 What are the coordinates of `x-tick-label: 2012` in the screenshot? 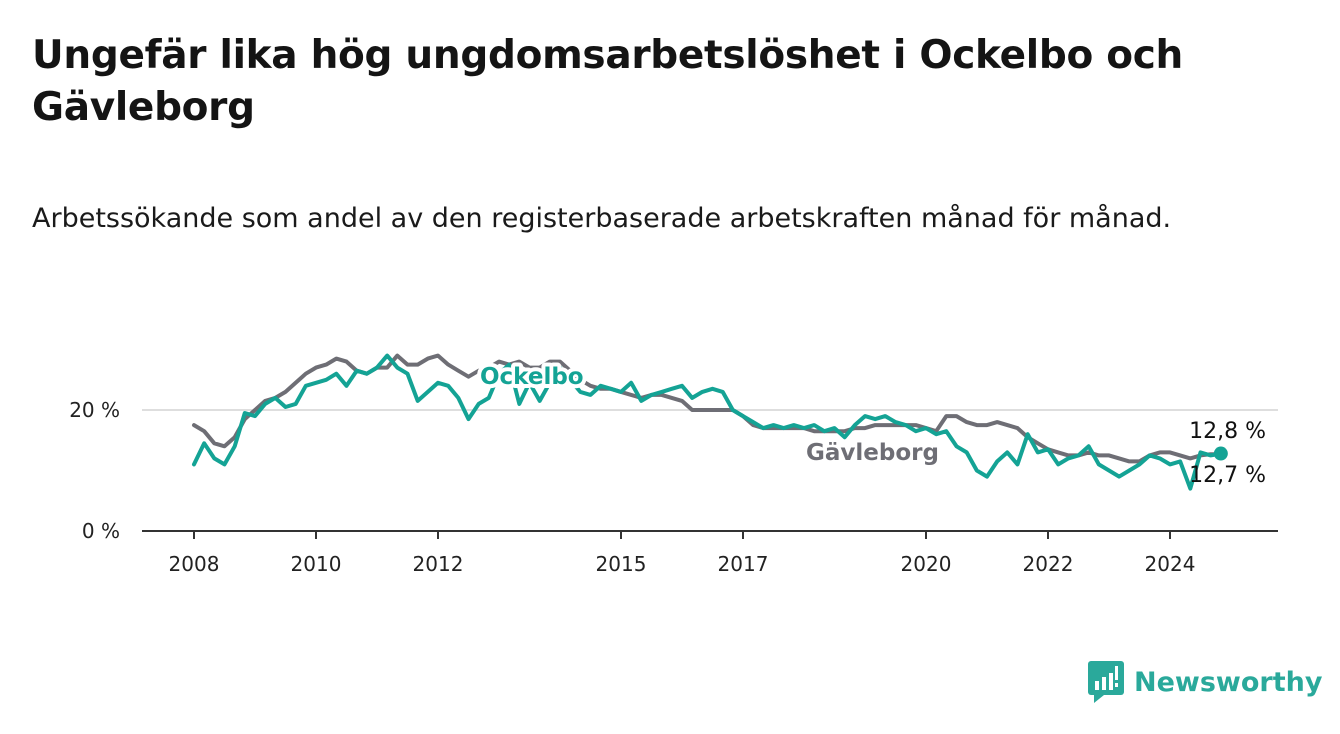 It's located at (438, 564).